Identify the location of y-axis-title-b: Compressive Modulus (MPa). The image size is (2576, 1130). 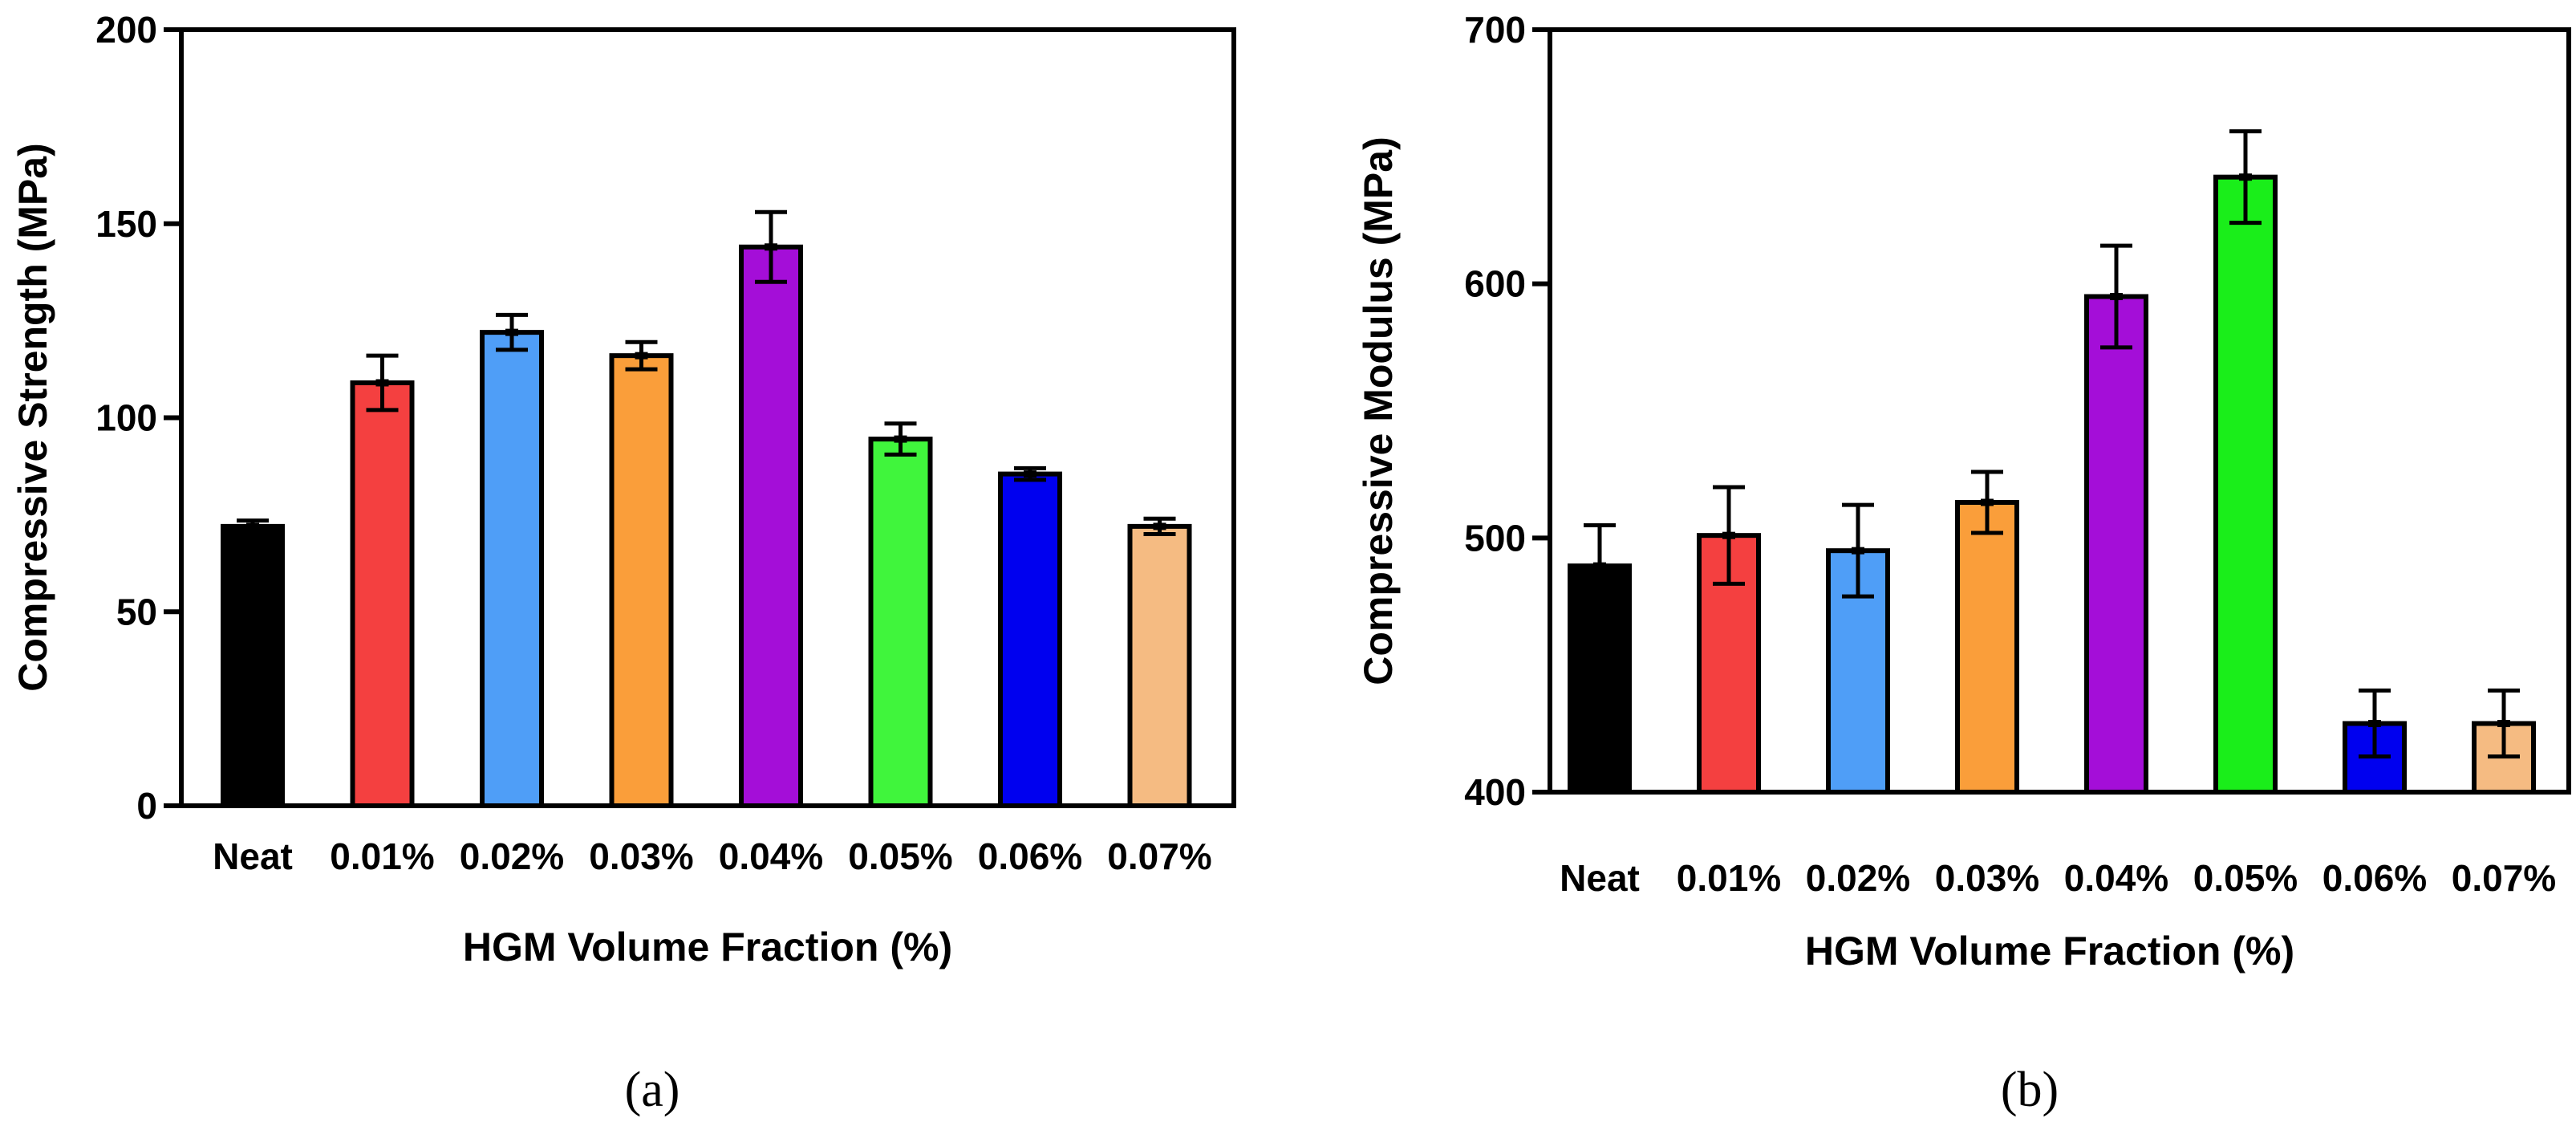
(1378, 410).